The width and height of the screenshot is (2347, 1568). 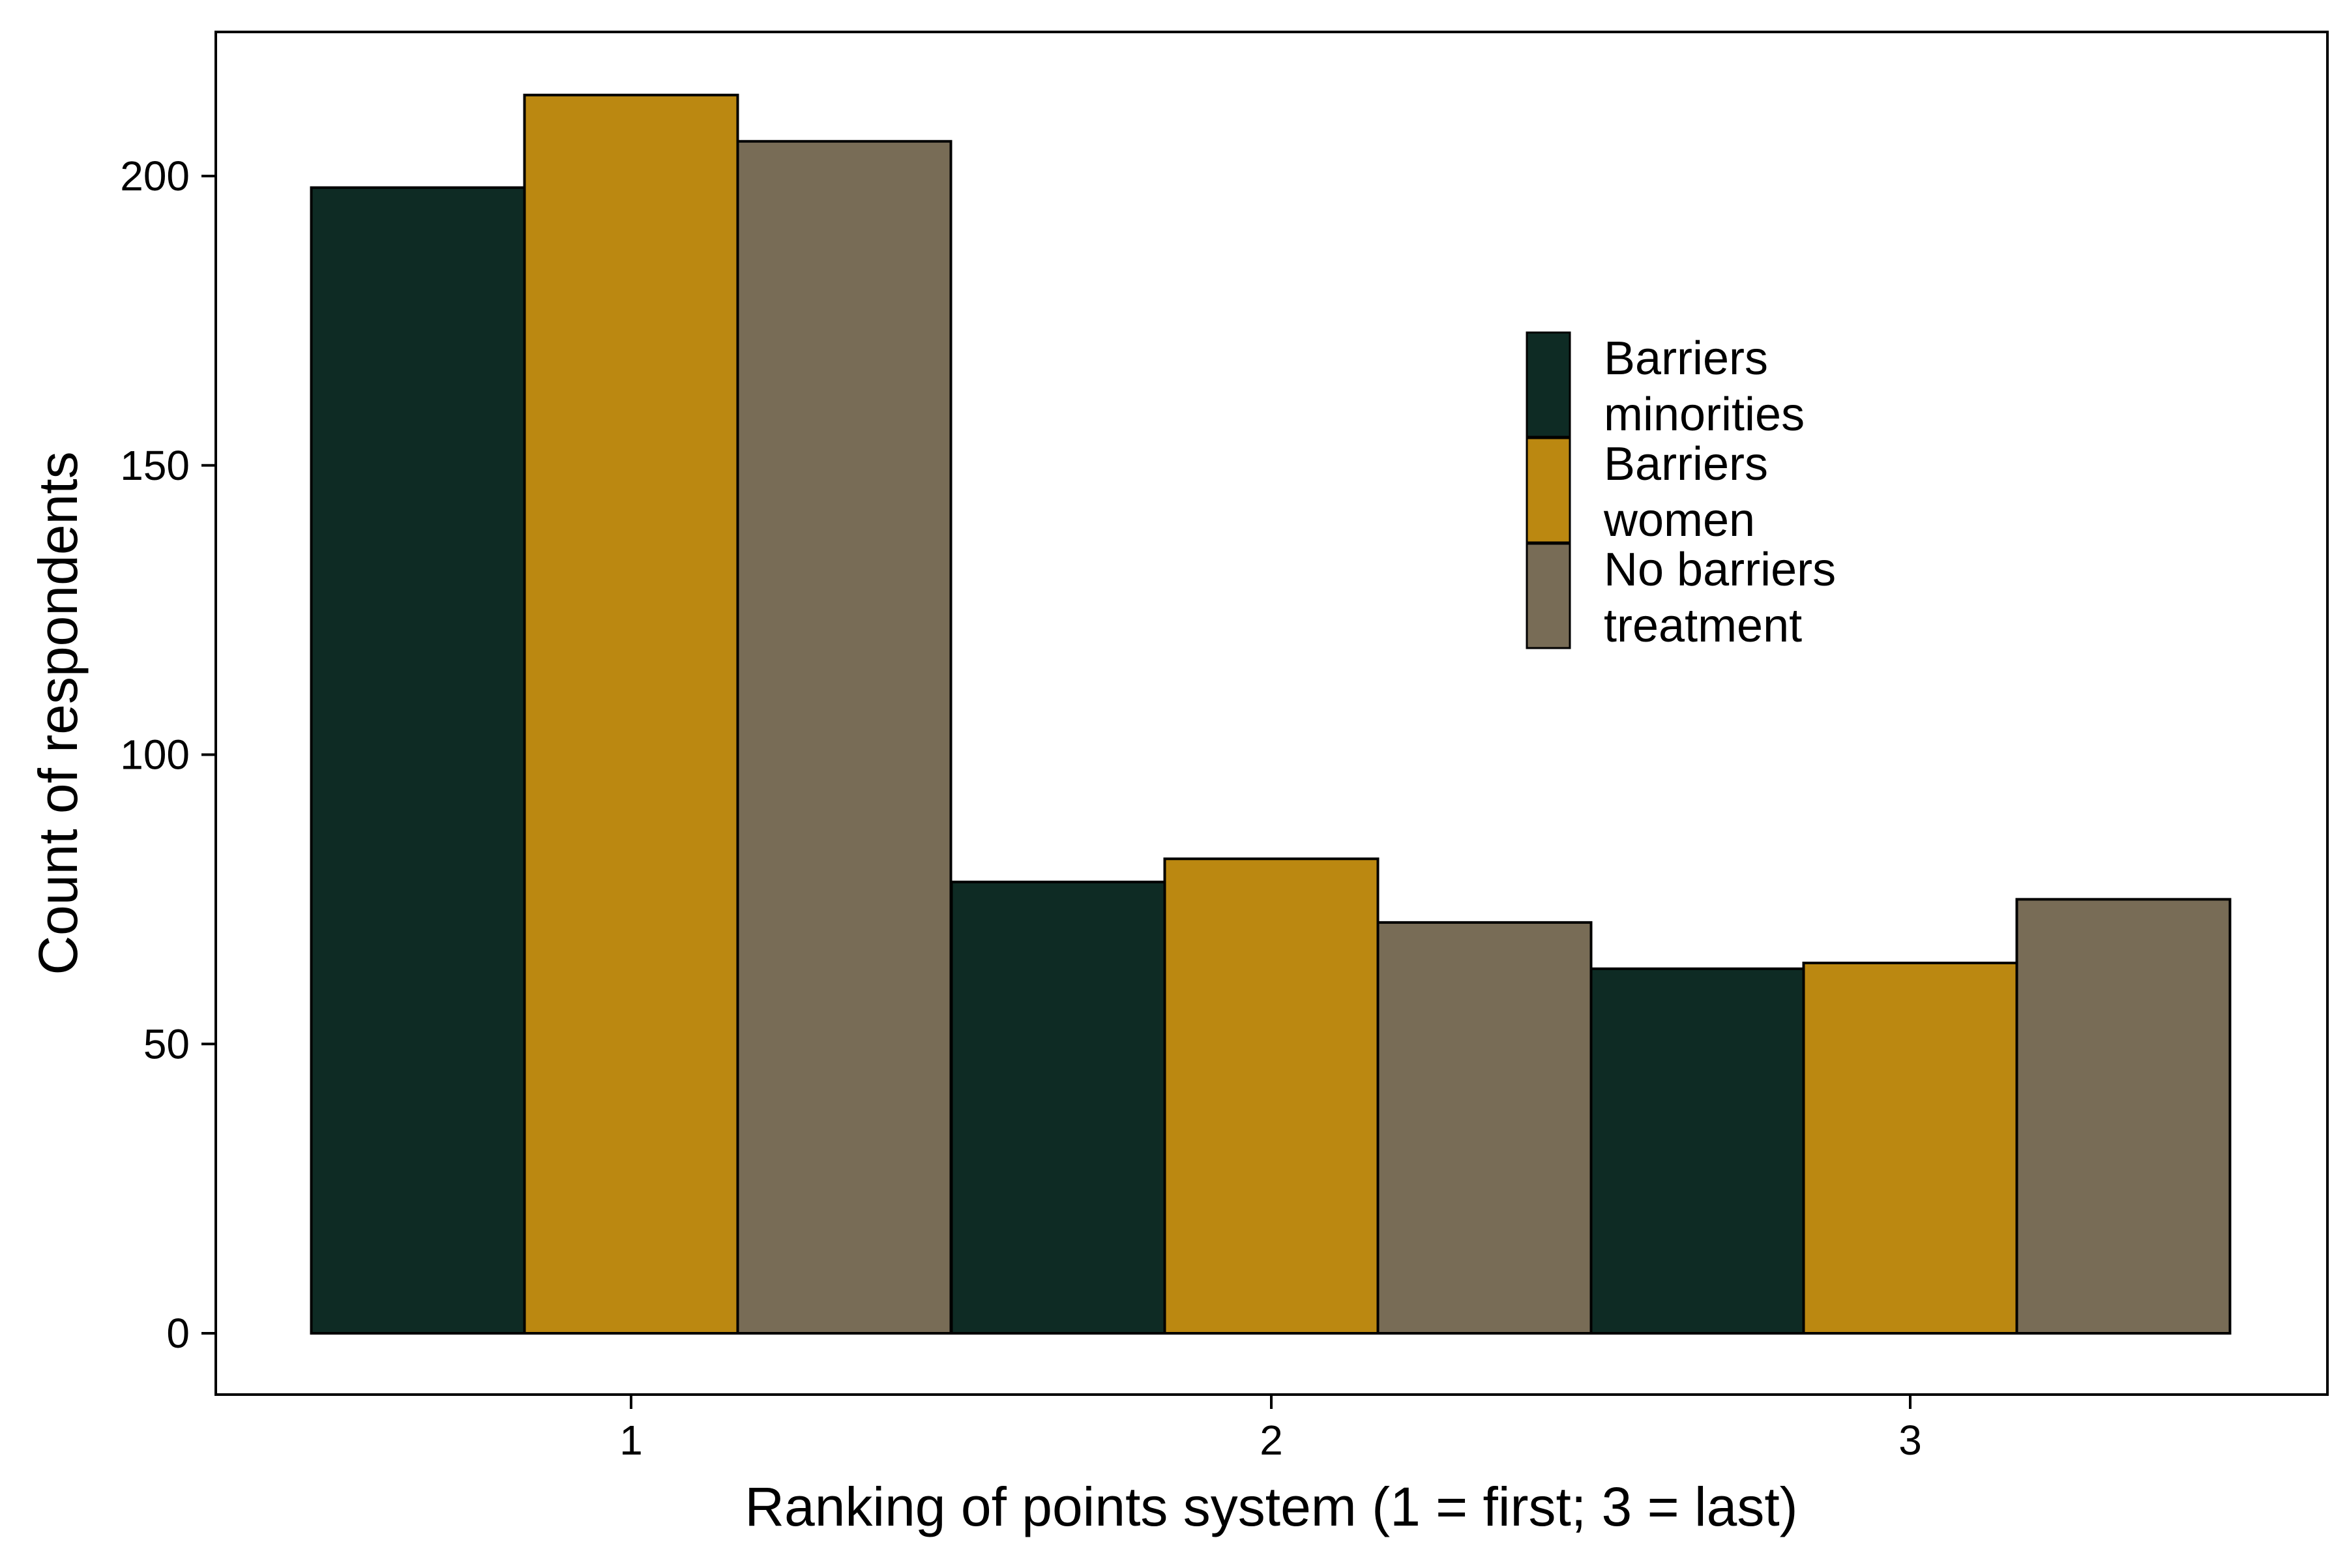 What do you see at coordinates (1704, 387) in the screenshot?
I see `legend-label: Barriers minorities` at bounding box center [1704, 387].